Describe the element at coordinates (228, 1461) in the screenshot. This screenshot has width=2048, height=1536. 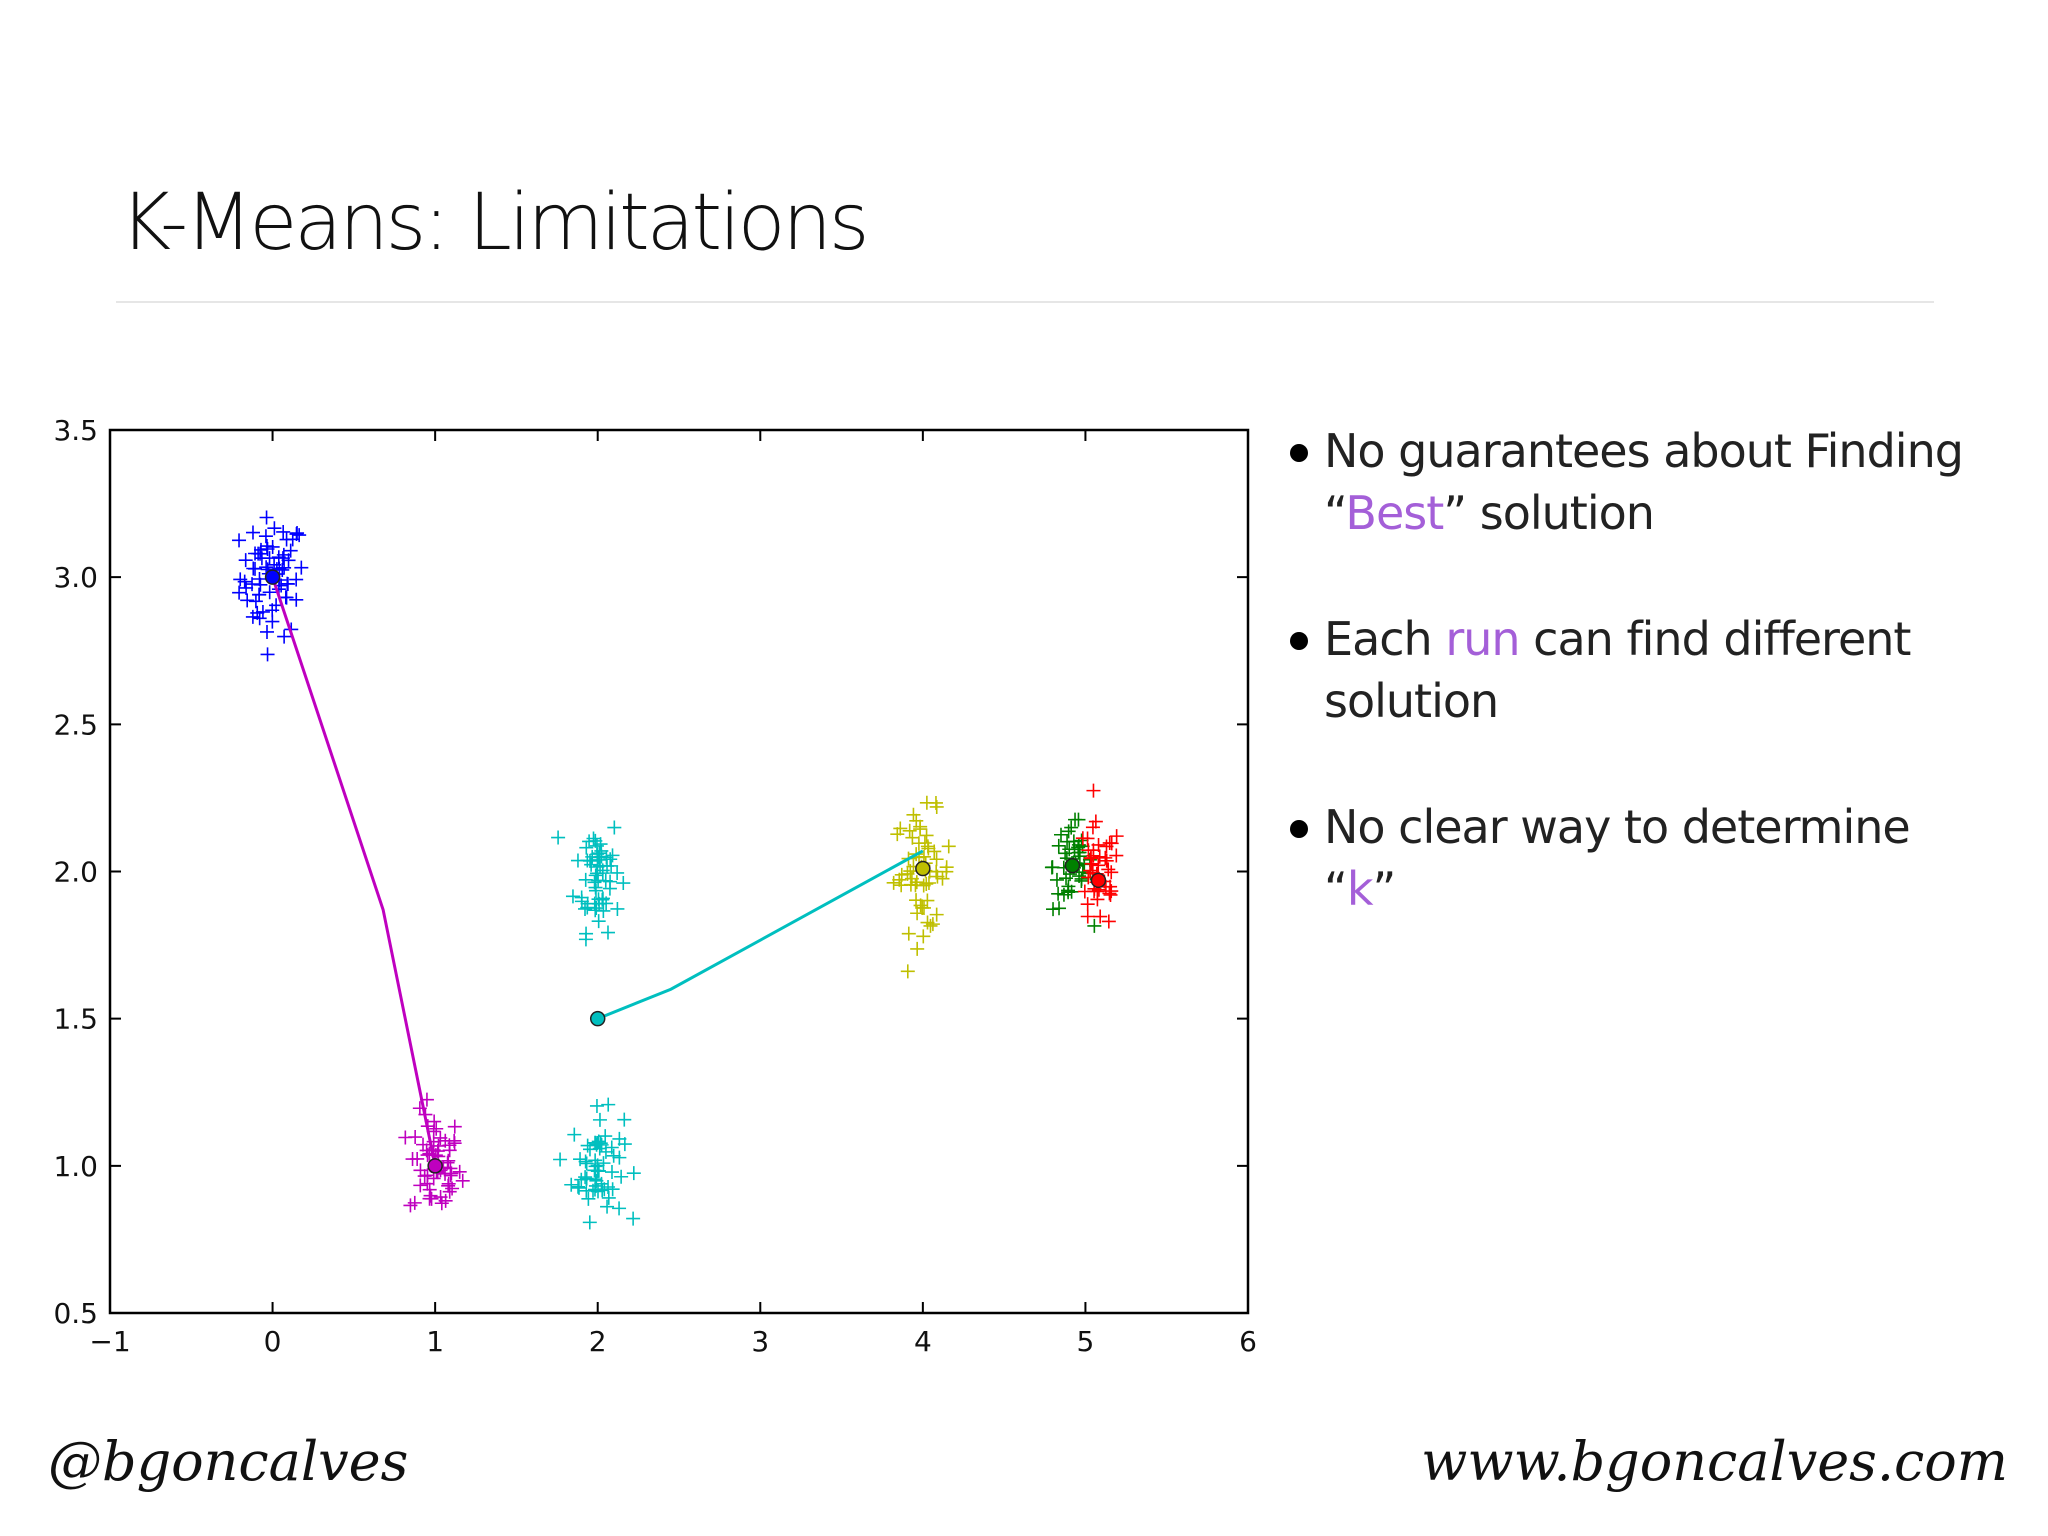
I see `footer-handle: @bgoncalves` at that location.